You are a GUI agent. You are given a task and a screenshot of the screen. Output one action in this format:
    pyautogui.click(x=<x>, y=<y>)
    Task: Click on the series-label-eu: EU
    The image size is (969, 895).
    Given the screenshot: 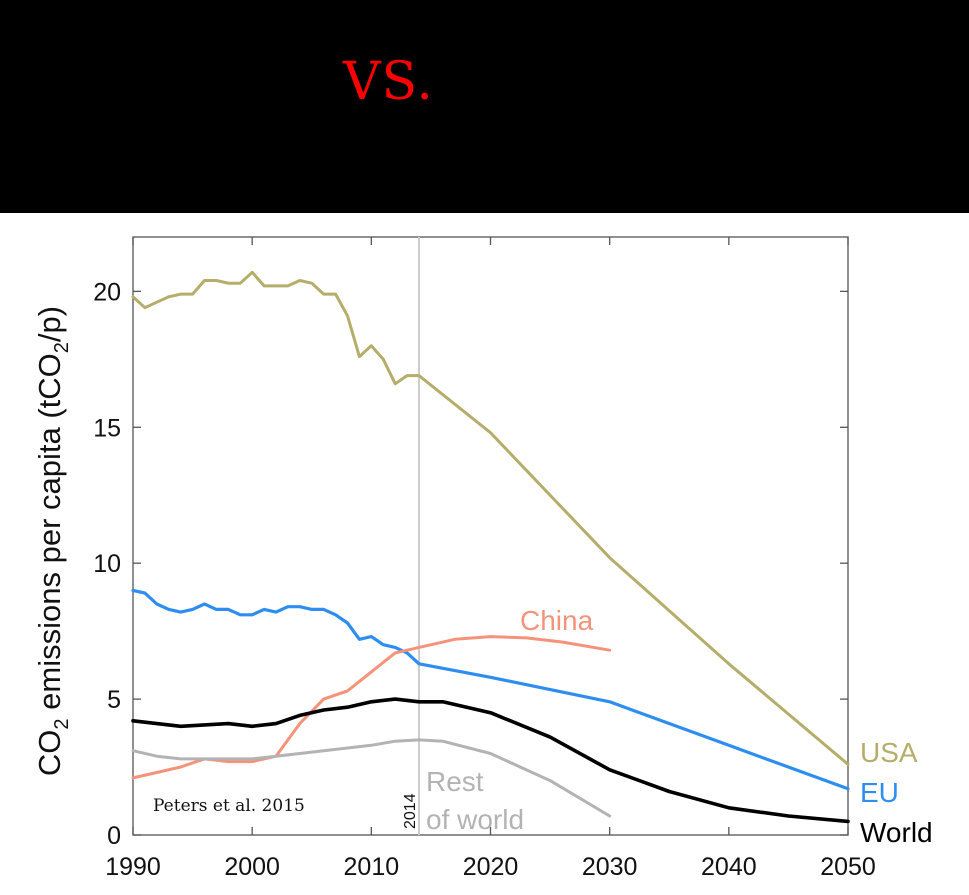 What is the action you would take?
    pyautogui.click(x=879, y=792)
    